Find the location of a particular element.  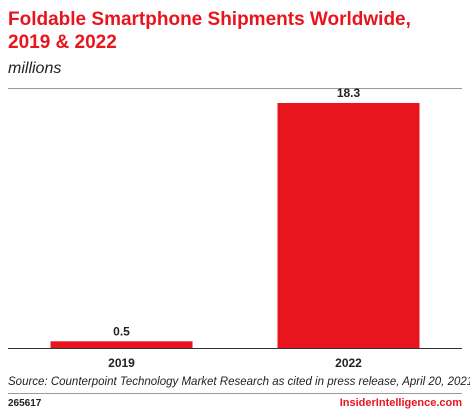

brand-link: InsiderIntelligence.com is located at coordinates (400, 403).